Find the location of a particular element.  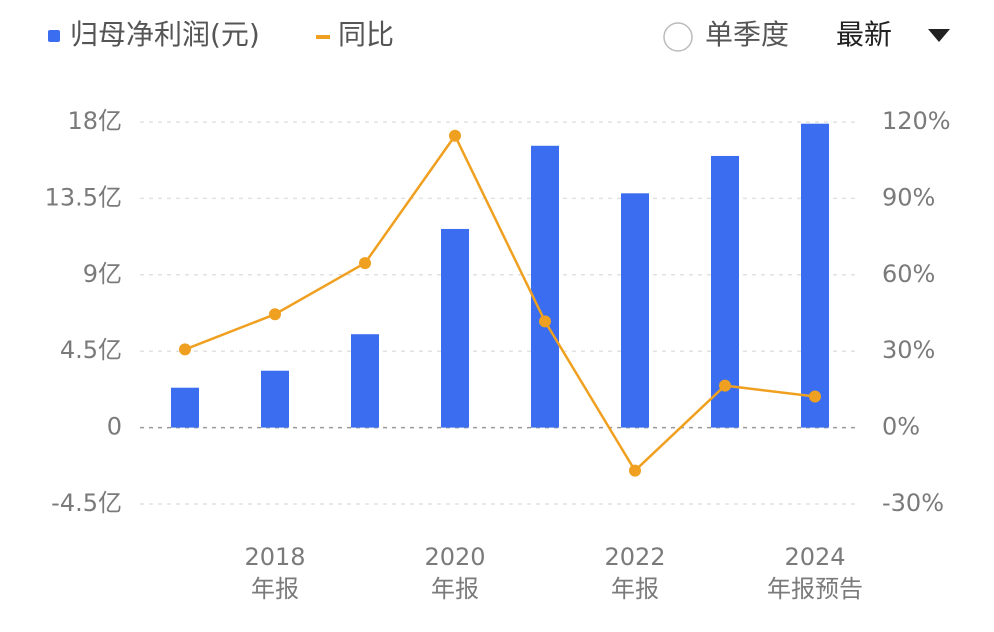

x-tick-label: 2022 is located at coordinates (634, 557).